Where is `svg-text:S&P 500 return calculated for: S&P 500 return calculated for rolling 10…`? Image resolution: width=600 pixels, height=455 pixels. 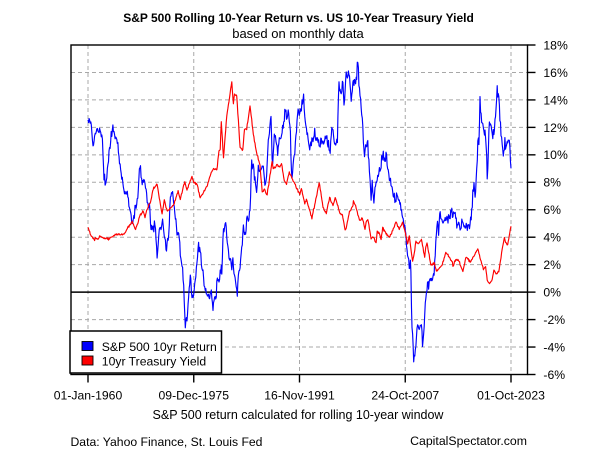 svg-text:S&P 500 return calculated for: S&P 500 return calculated for rolling 10… is located at coordinates (299, 415).